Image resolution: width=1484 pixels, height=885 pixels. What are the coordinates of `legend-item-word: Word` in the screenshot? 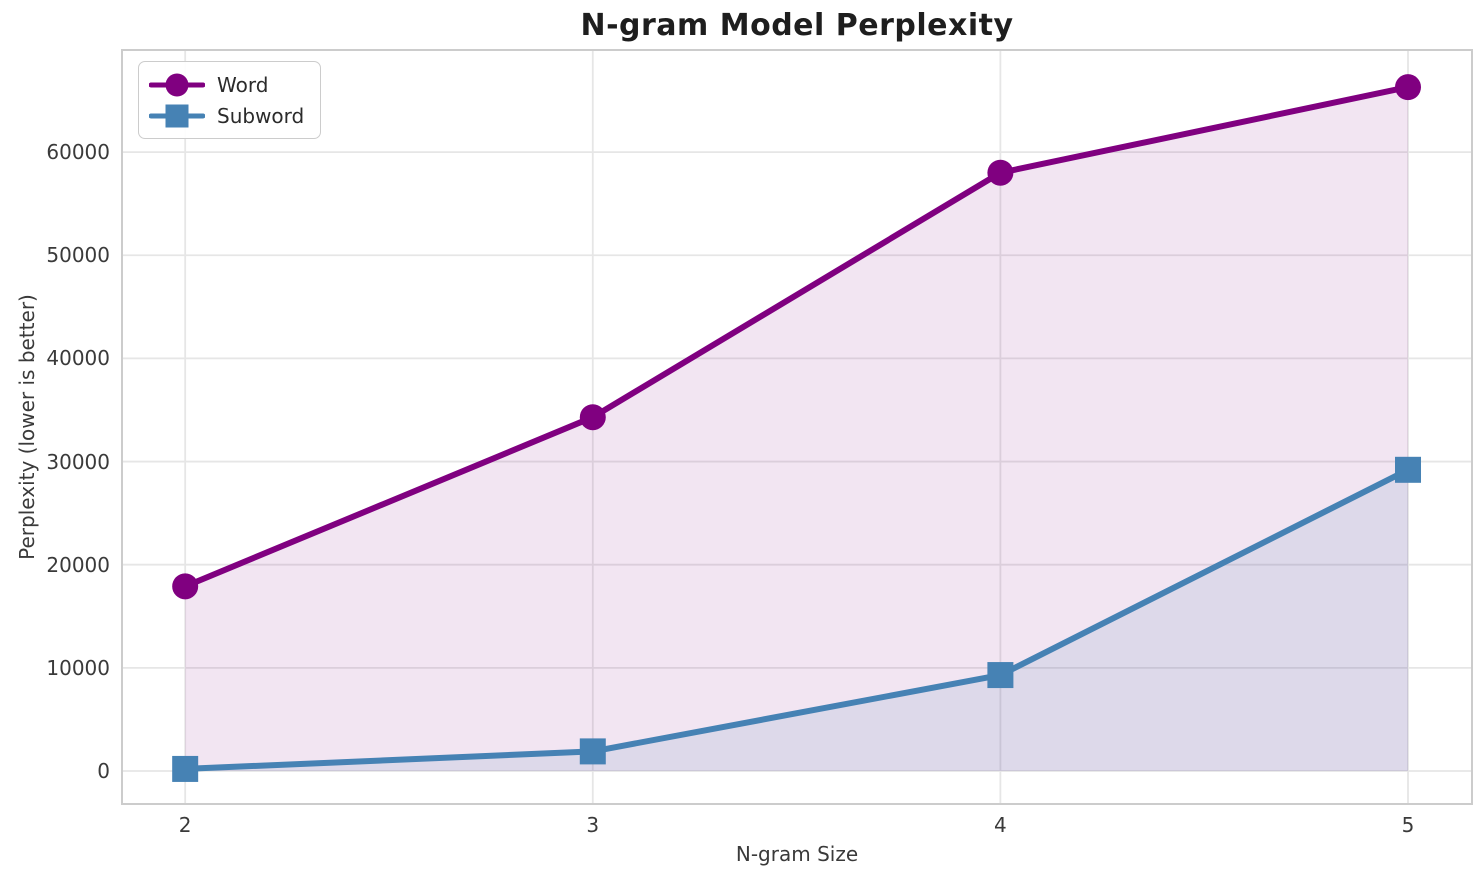 It's located at (226, 84).